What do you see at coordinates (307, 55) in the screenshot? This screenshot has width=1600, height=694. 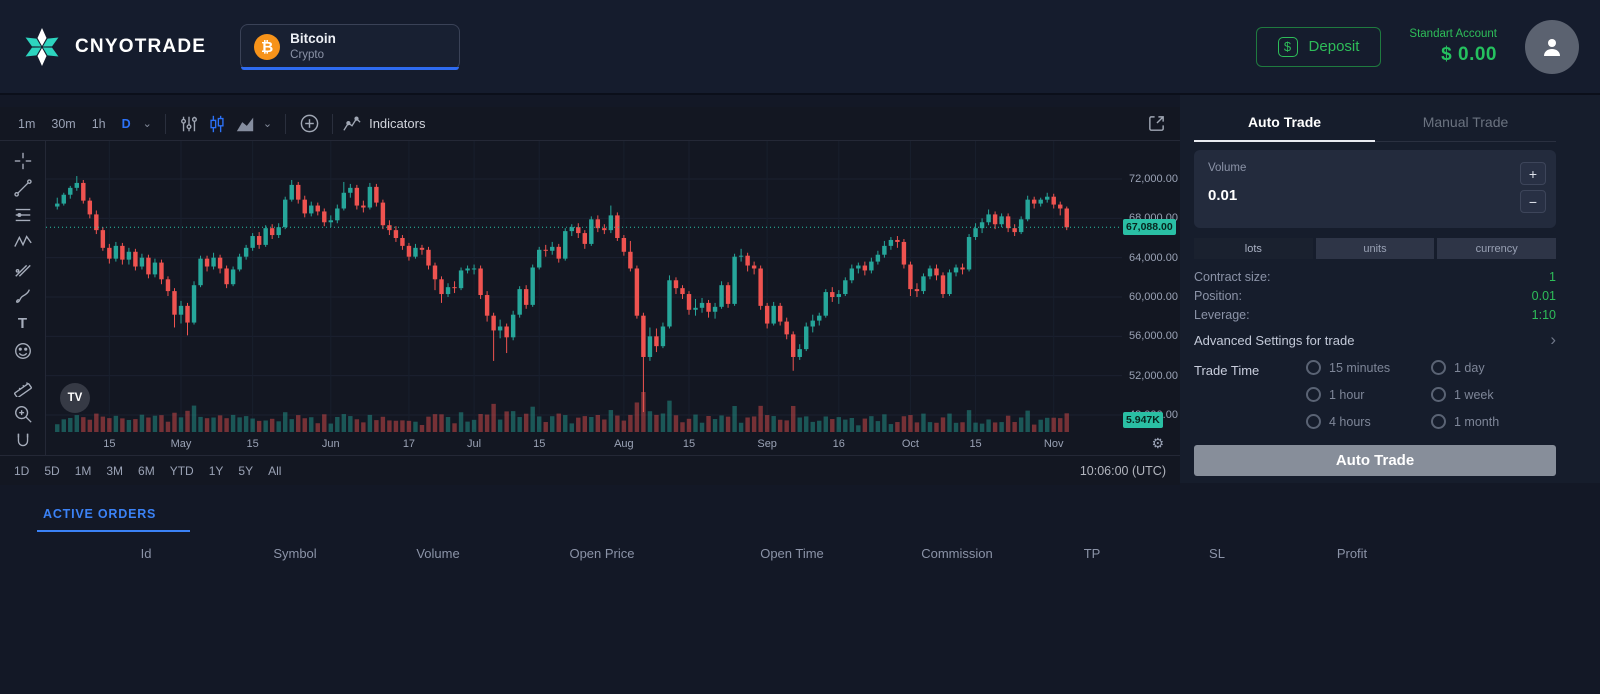 I see `instrument-category: Crypto` at bounding box center [307, 55].